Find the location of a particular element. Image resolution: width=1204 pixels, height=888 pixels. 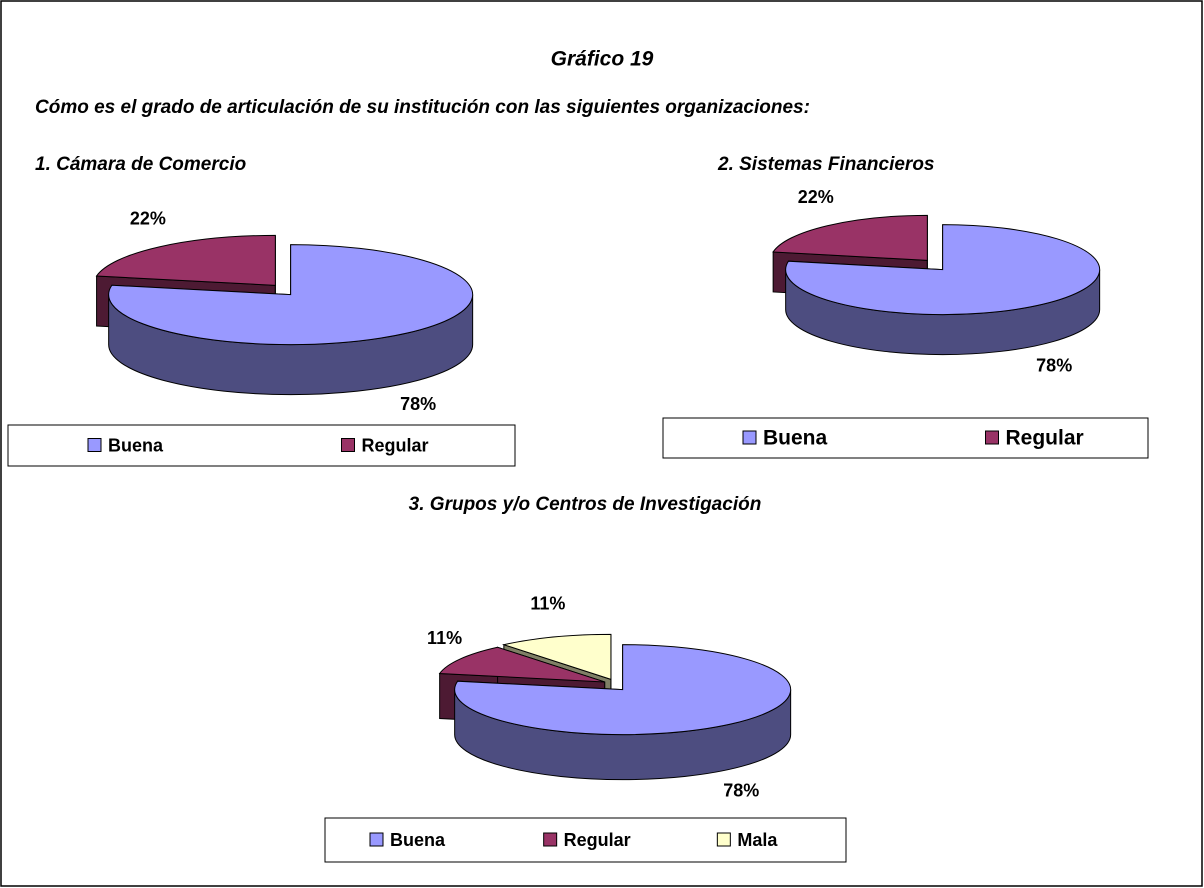

chart-title: Gráfico 19 is located at coordinates (602, 59).